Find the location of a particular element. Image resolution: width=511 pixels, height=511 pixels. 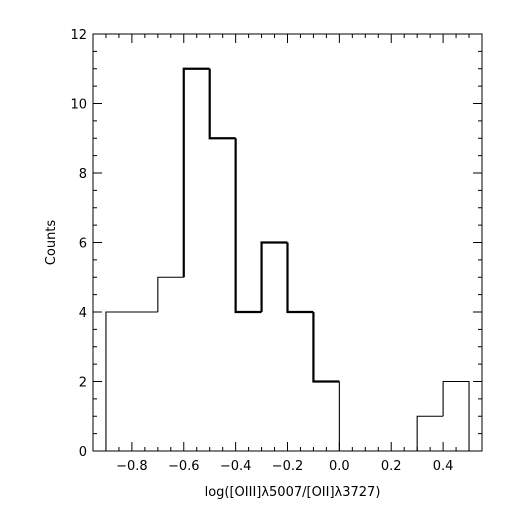

y-axis-label: Counts is located at coordinates (51, 243).